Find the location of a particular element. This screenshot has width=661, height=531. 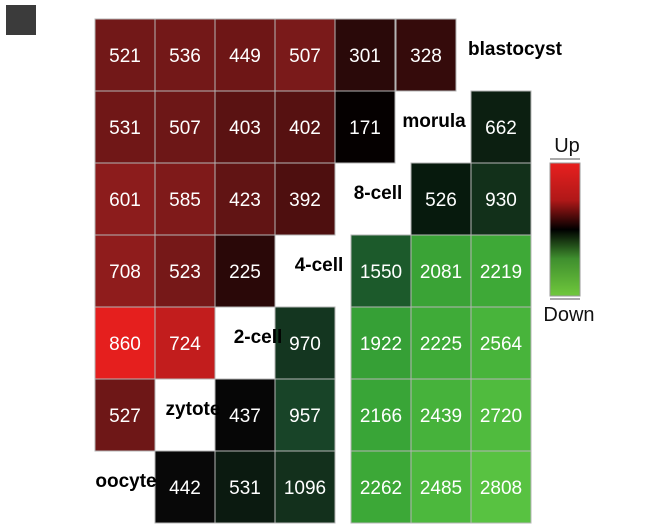

stage-label: zytote is located at coordinates (193, 409).